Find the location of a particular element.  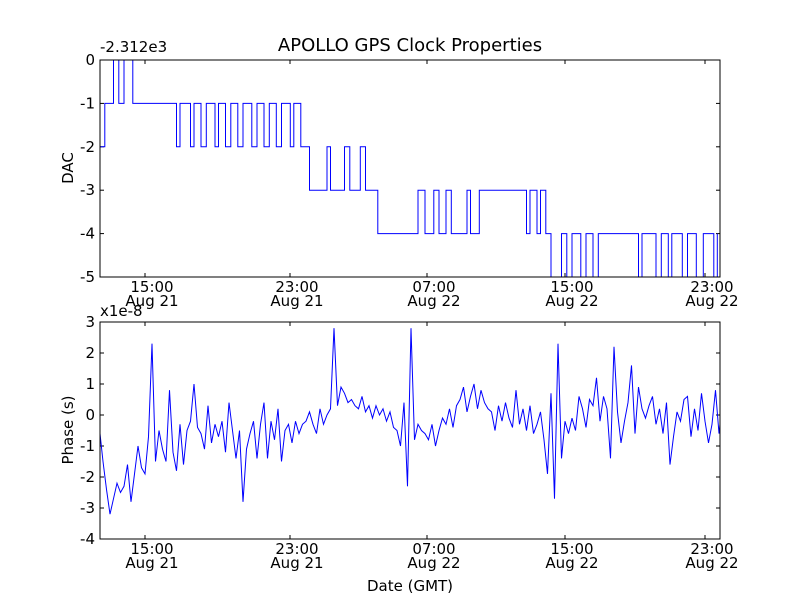

phase-offset-label: x1e-8 is located at coordinates (121, 311).